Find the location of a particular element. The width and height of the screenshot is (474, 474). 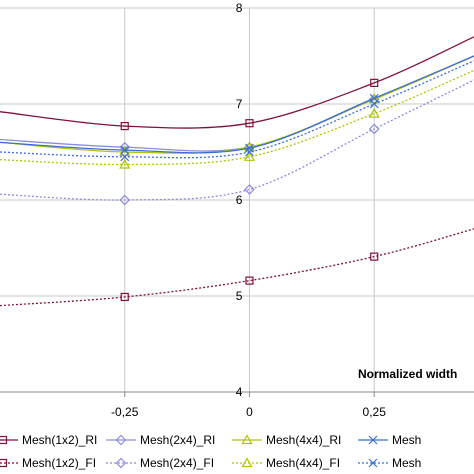

legend-label: Mesh(4x4)_RI is located at coordinates (303, 440).